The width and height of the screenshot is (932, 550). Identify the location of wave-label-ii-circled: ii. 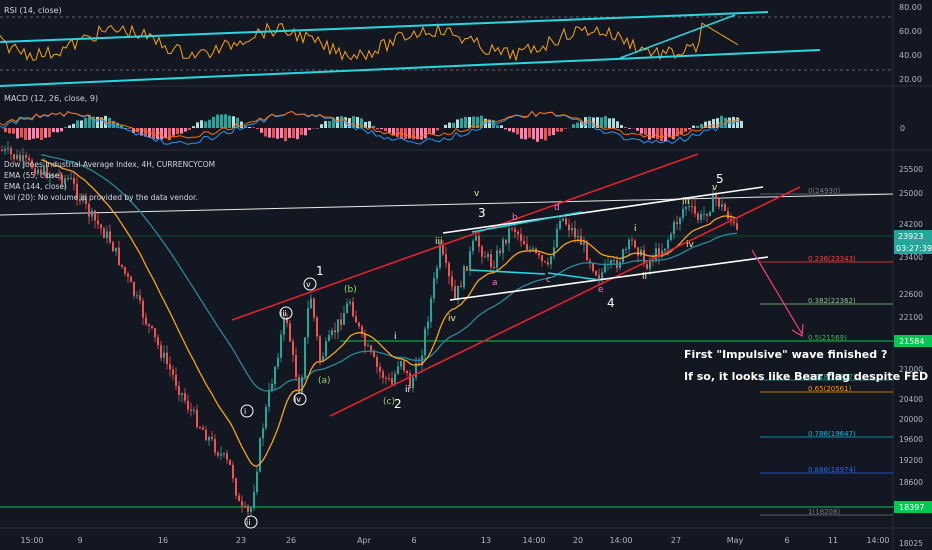
(248, 522).